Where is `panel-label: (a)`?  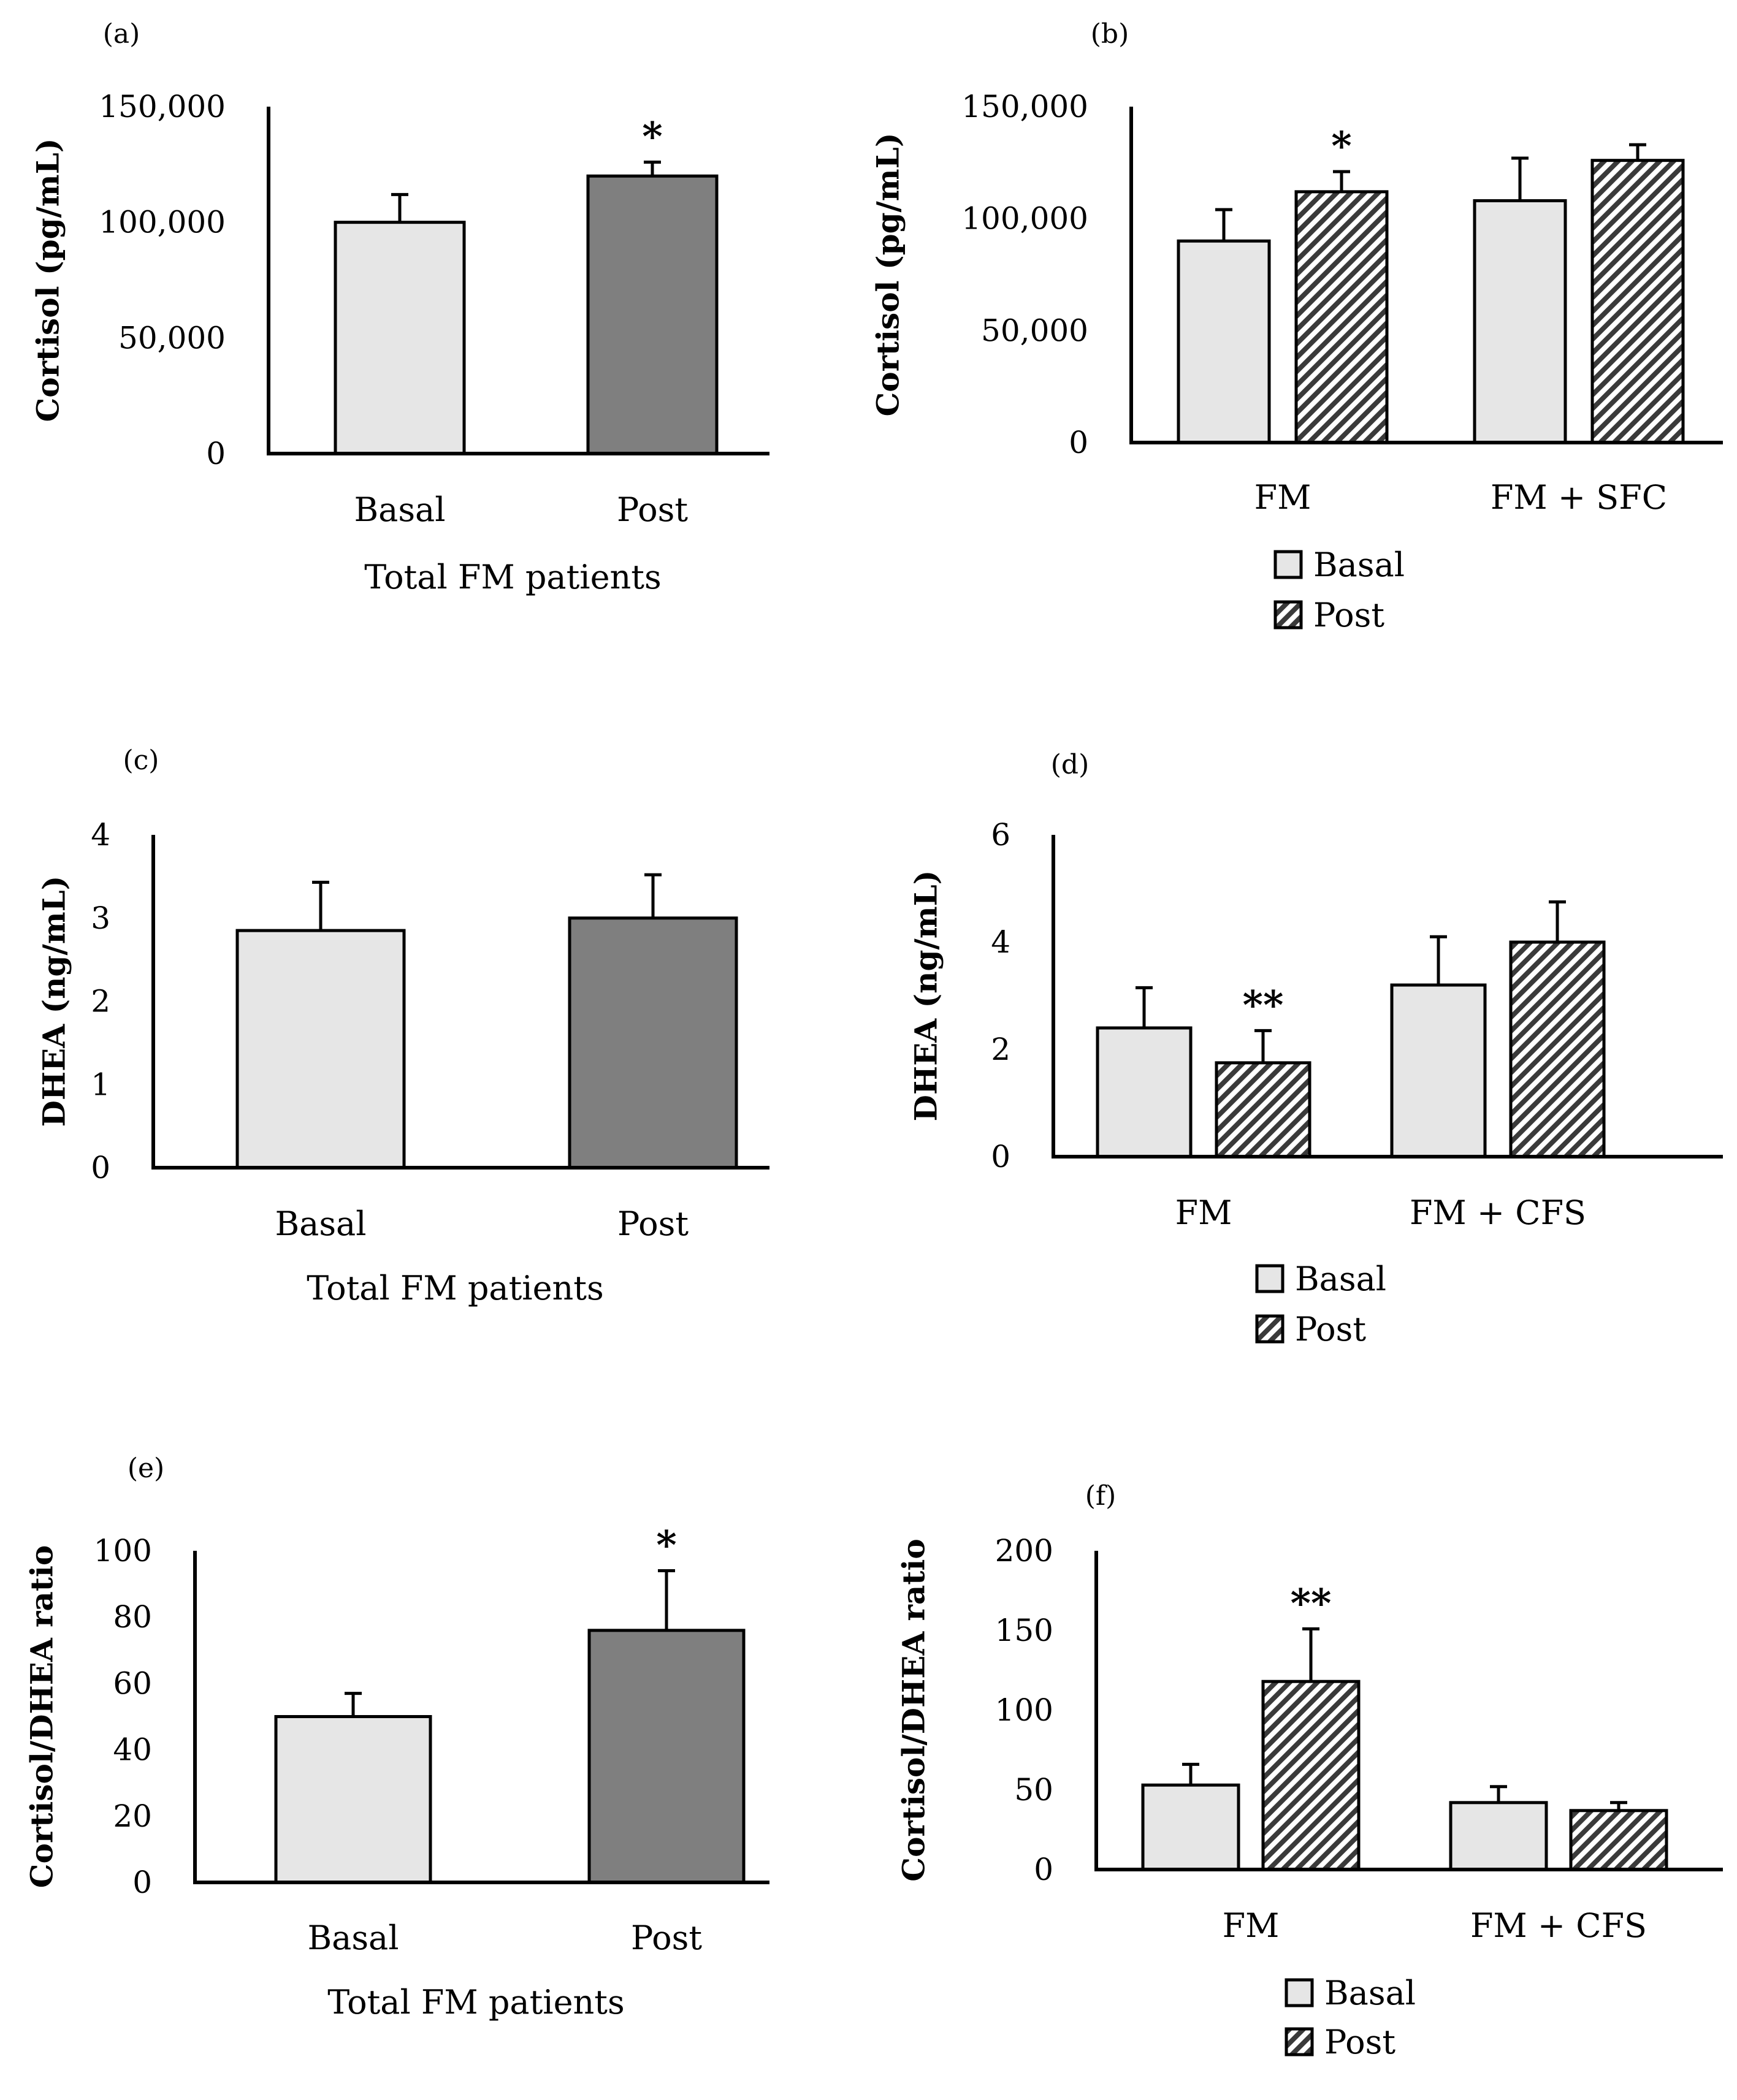 panel-label: (a) is located at coordinates (121, 34).